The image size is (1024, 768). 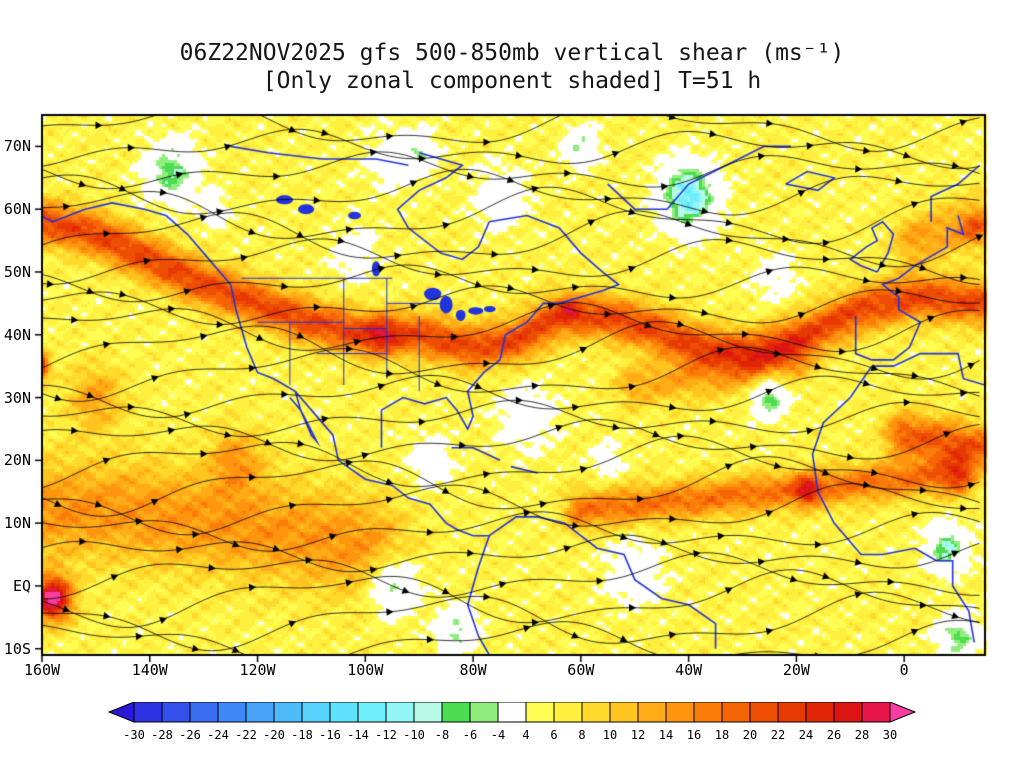 I want to click on colorbar-tick-label: -26, so click(x=190, y=735).